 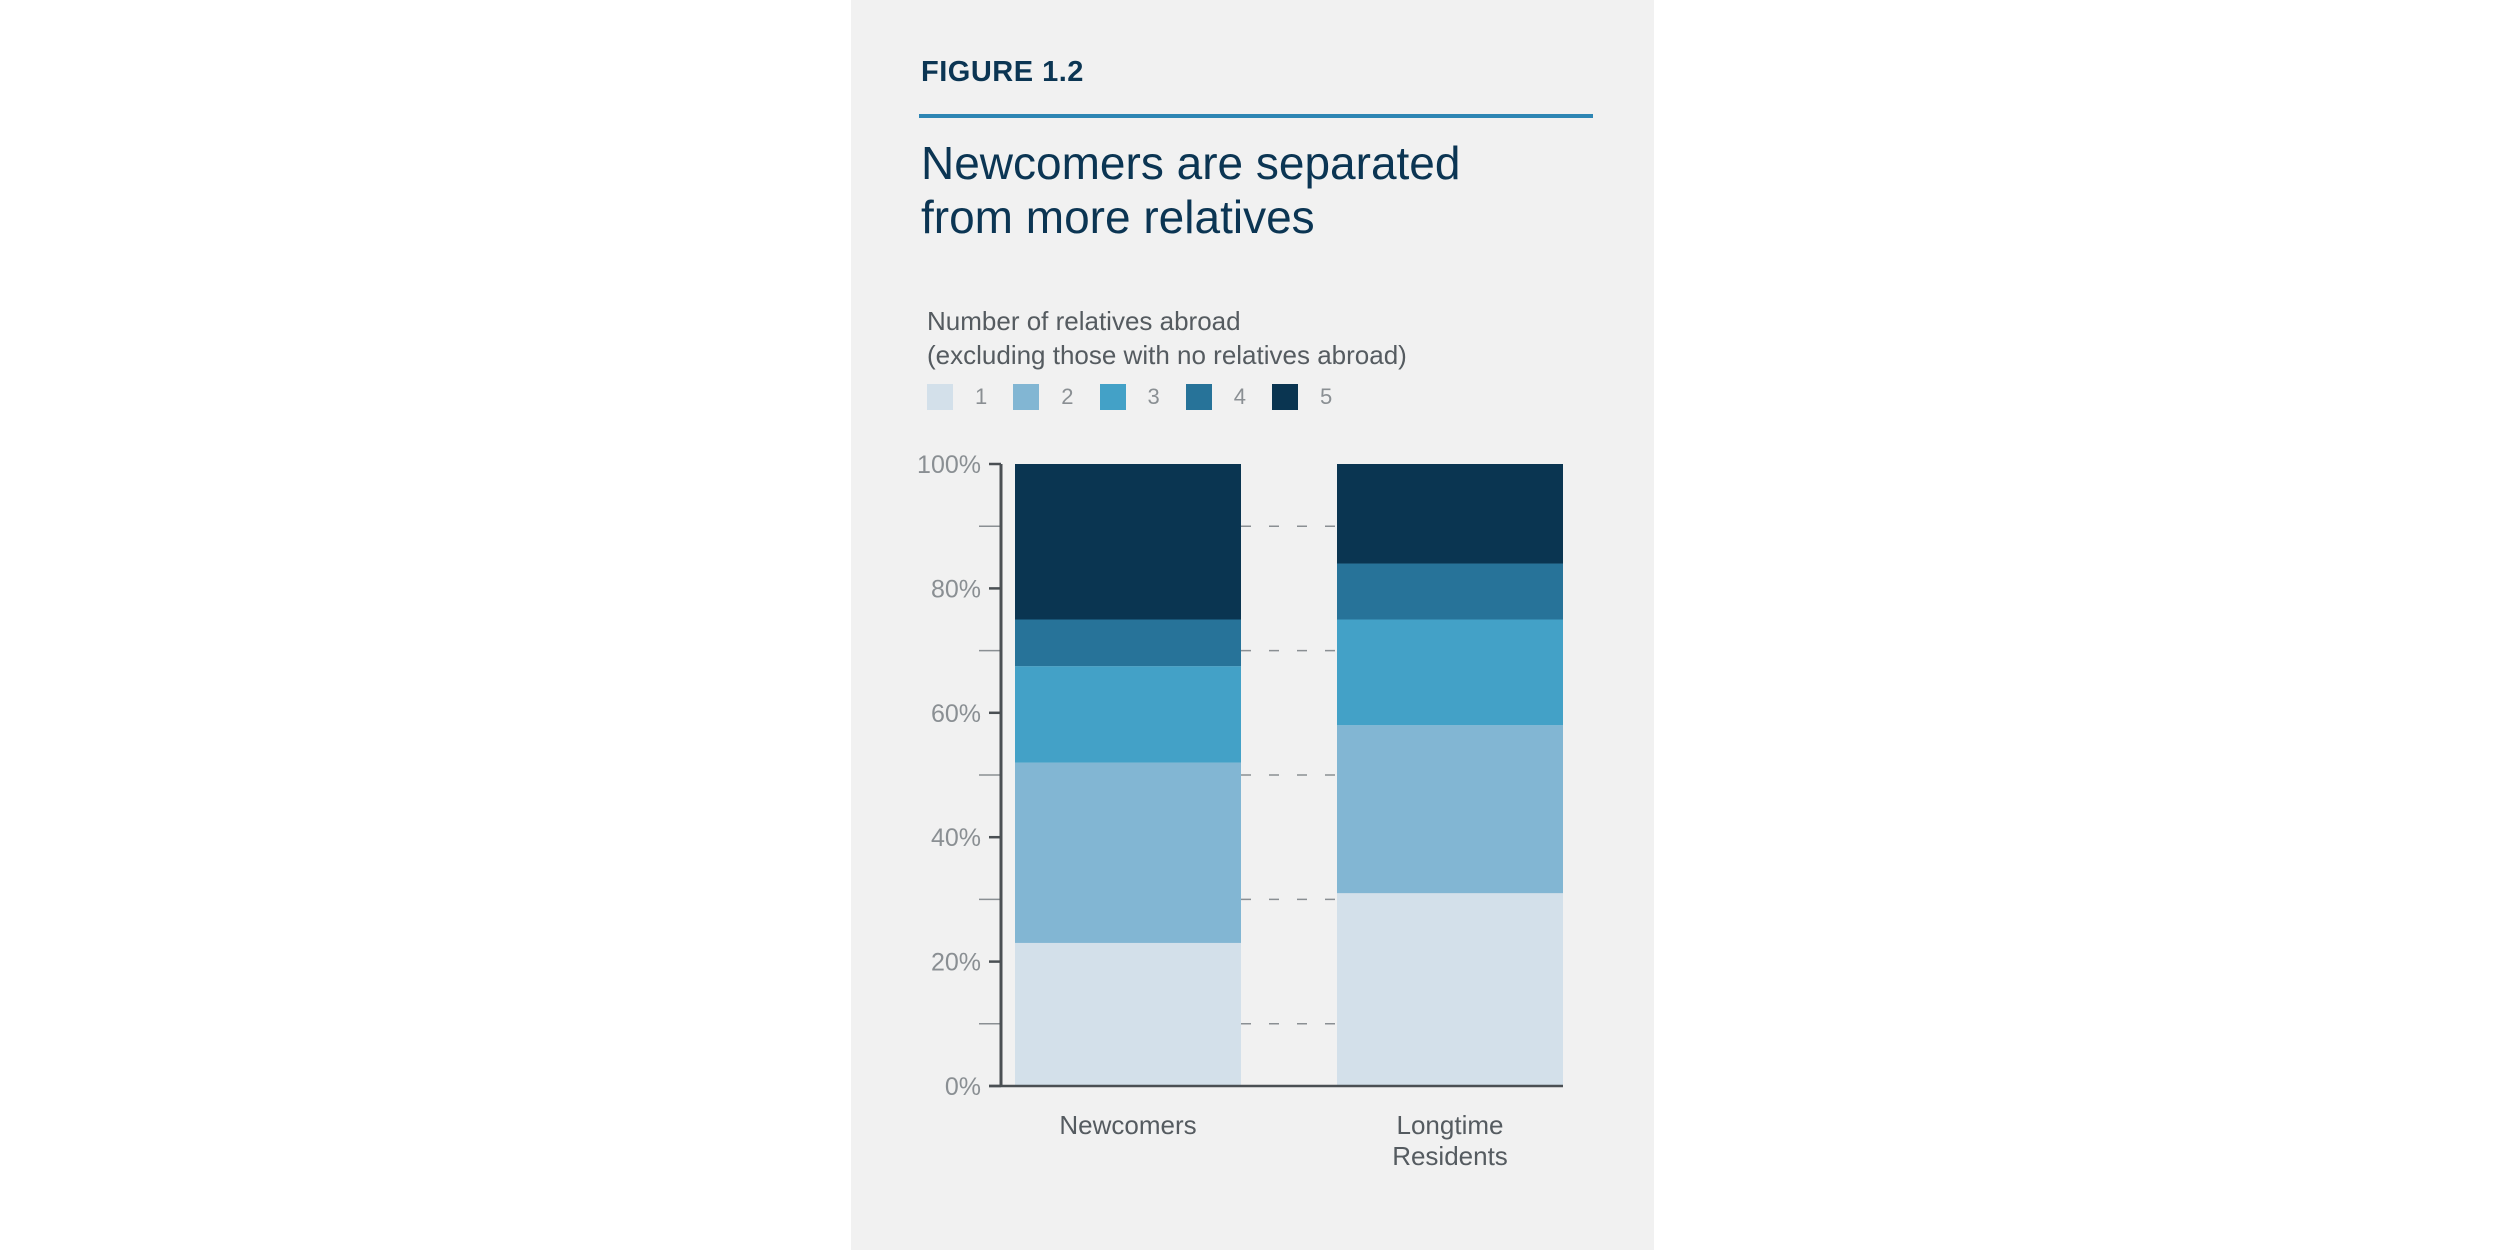 I want to click on figure-label: FIGURE 1.2, so click(x=1002, y=72).